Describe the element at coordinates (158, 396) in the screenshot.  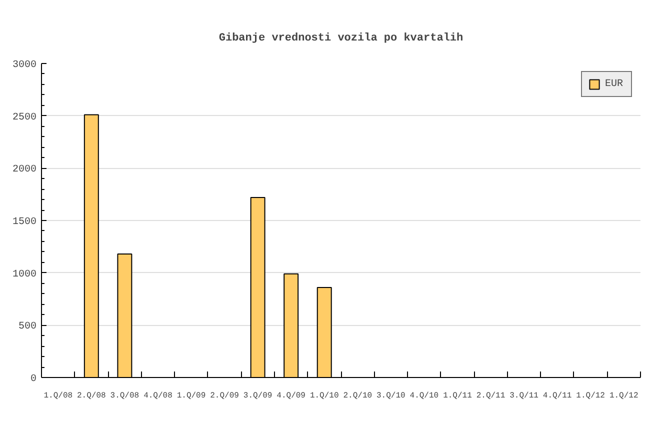
I see `x-tick-label: 4.Q/08` at that location.